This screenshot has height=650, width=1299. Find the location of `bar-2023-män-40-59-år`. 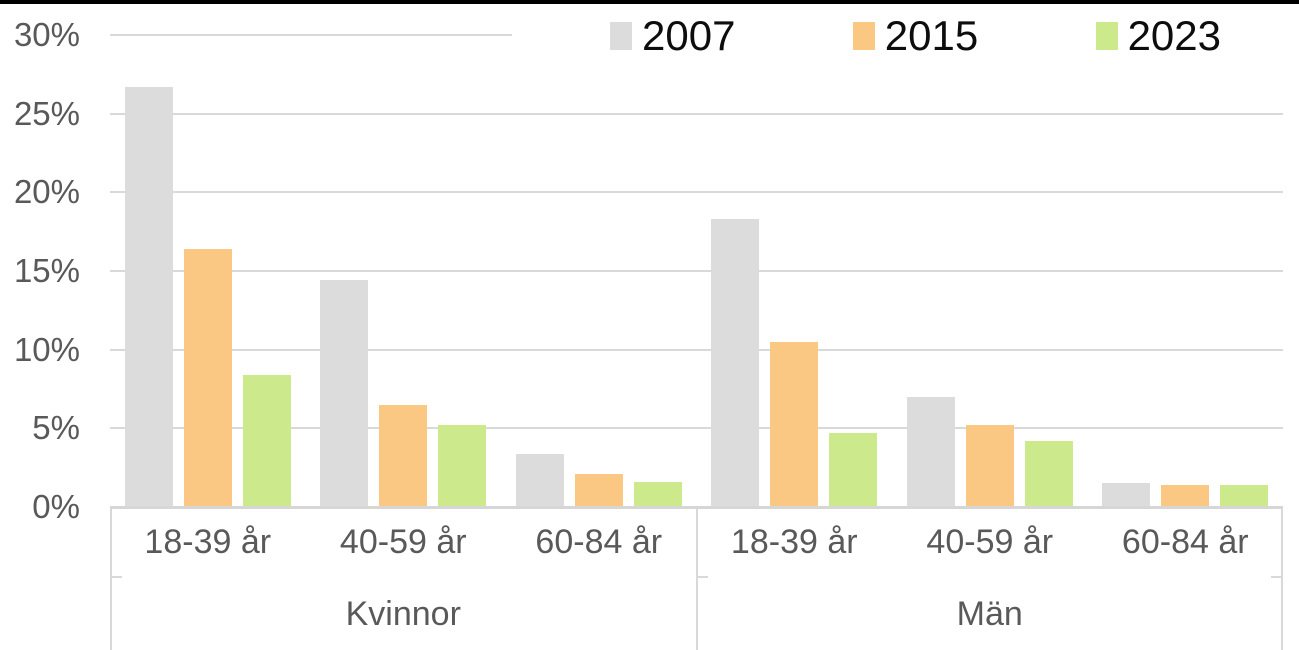

bar-2023-män-40-59-år is located at coordinates (1048, 473).